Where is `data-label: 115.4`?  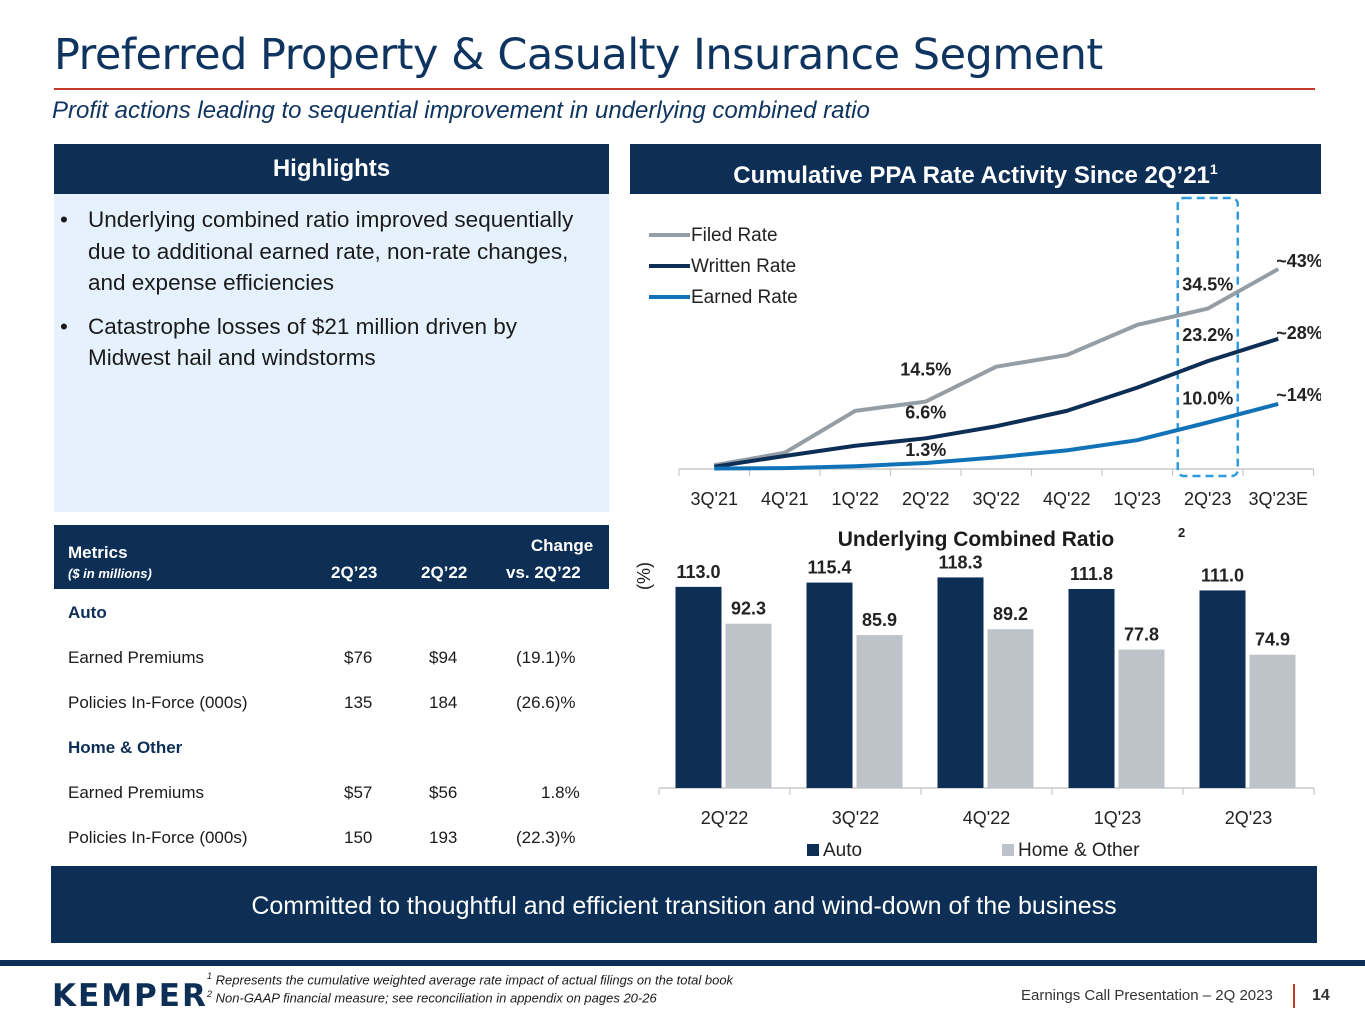 data-label: 115.4 is located at coordinates (829, 568).